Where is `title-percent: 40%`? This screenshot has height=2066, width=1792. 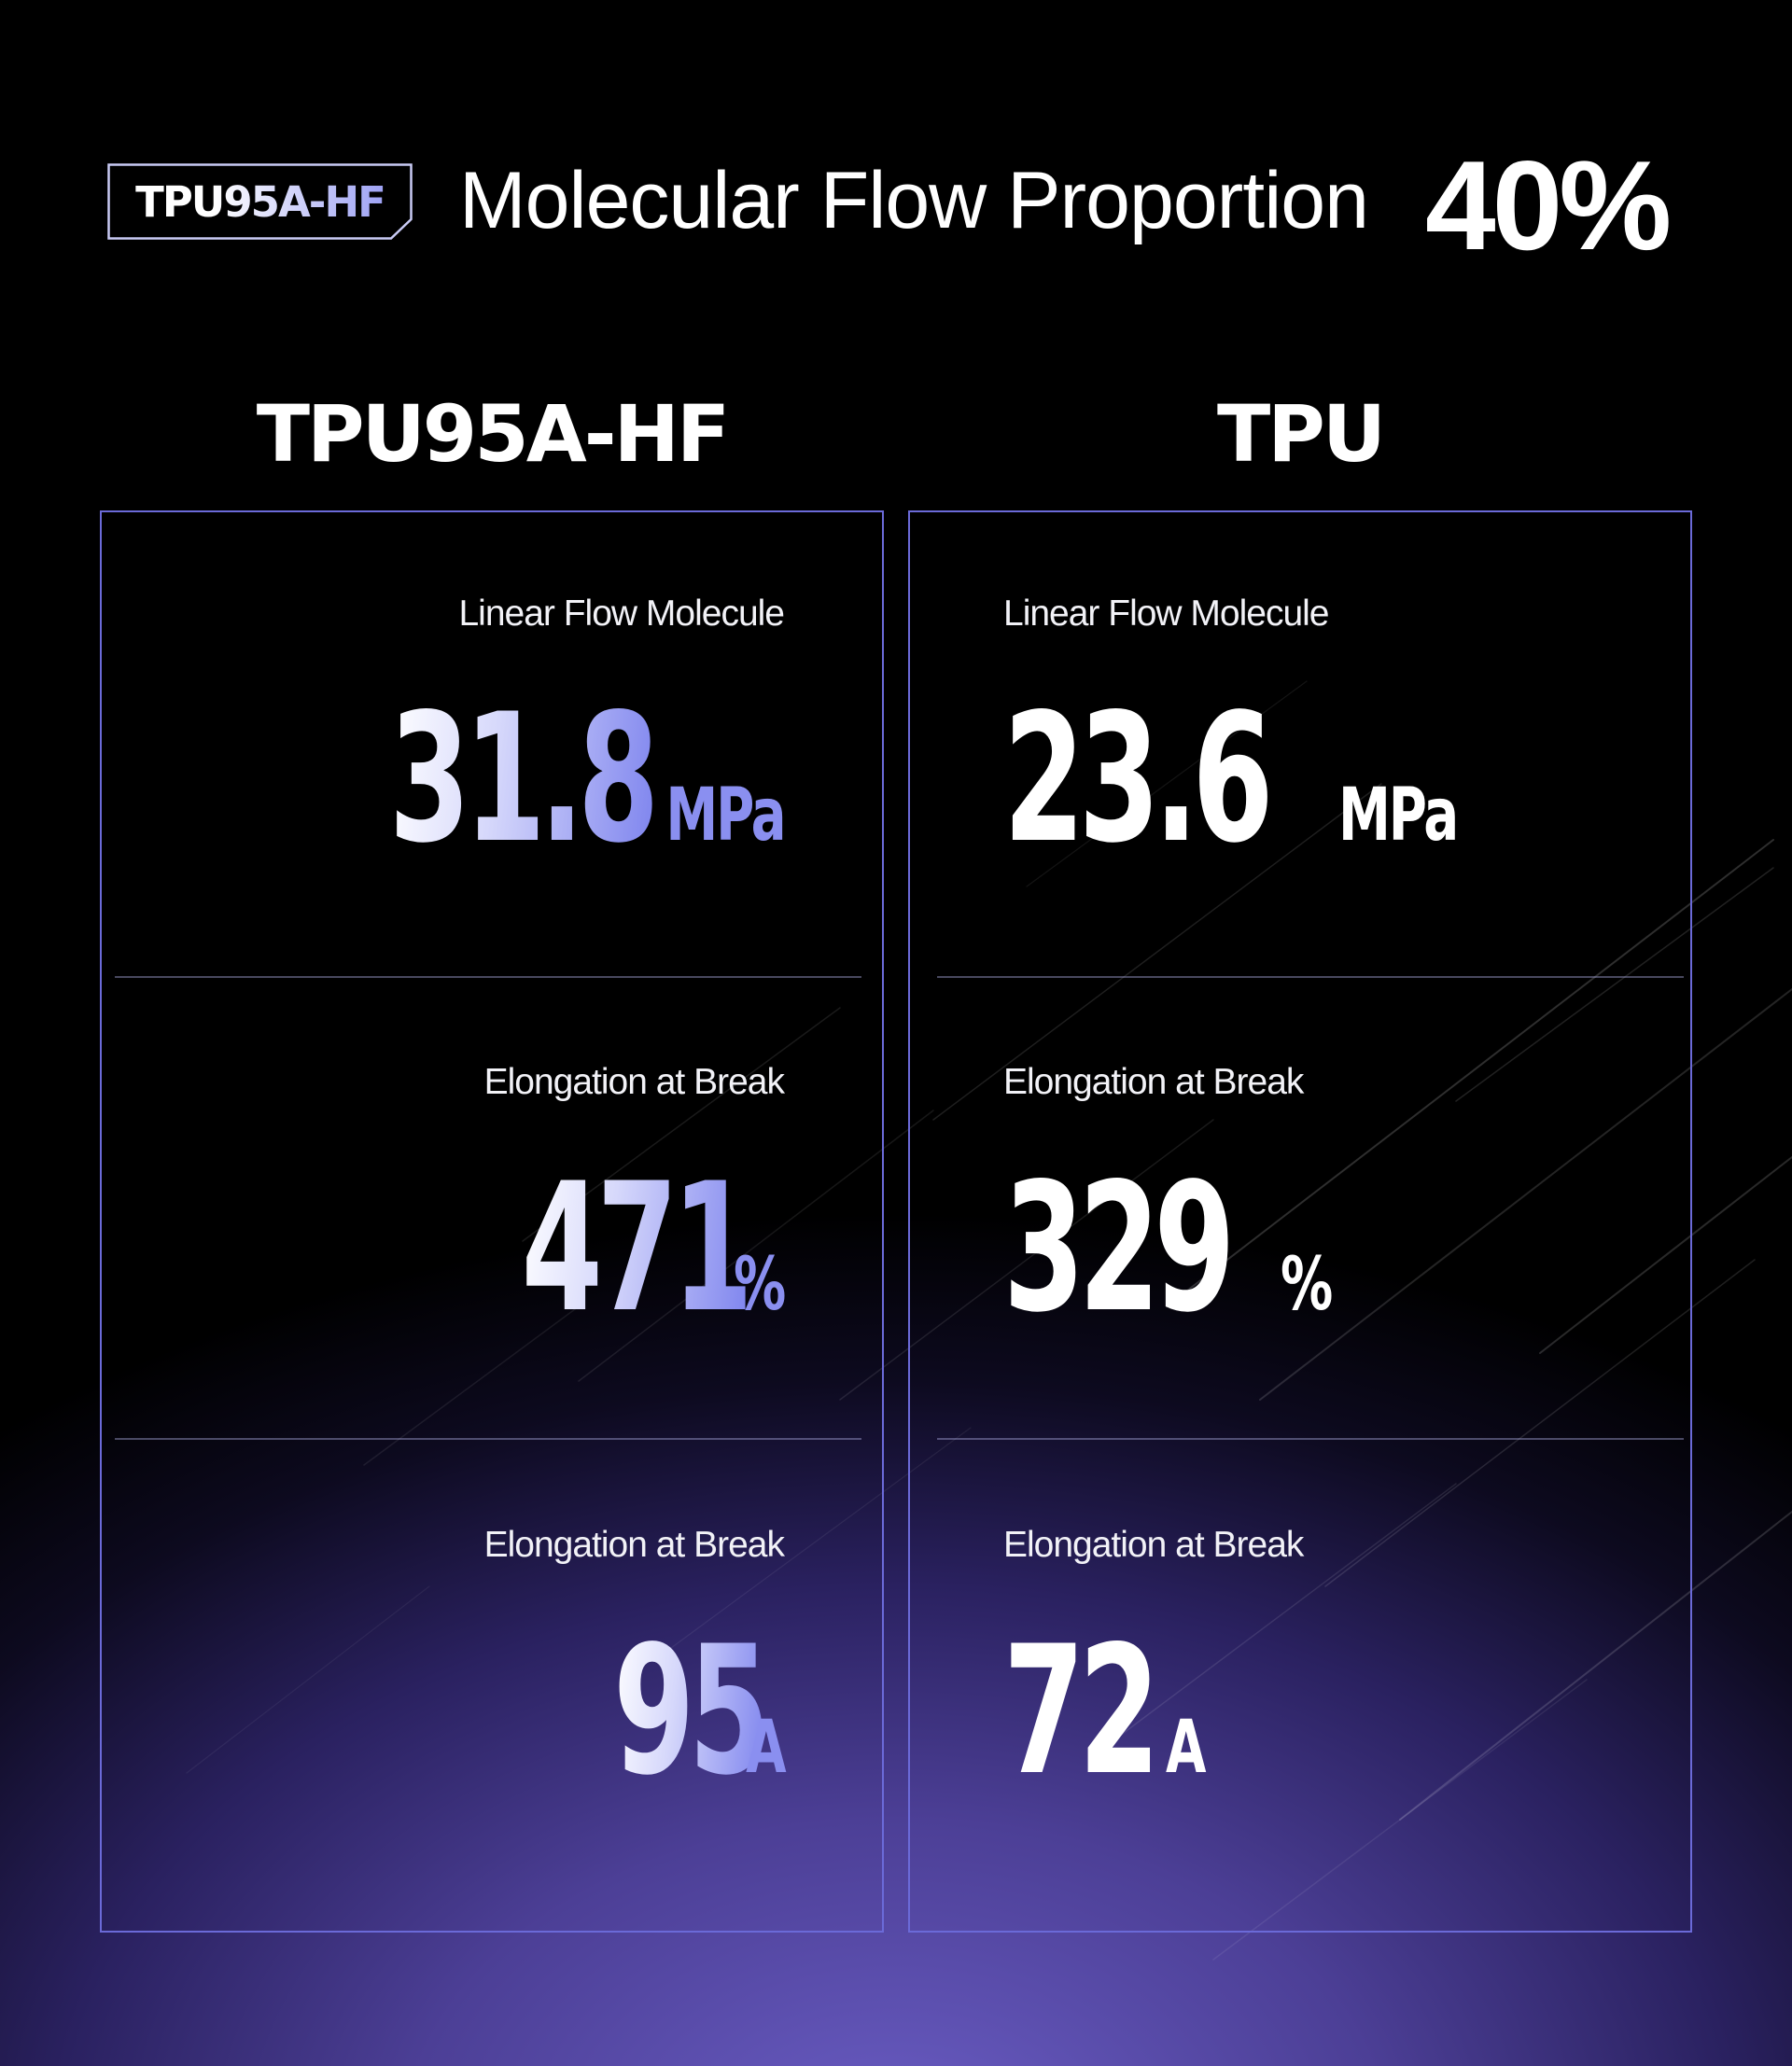 title-percent: 40% is located at coordinates (1548, 205).